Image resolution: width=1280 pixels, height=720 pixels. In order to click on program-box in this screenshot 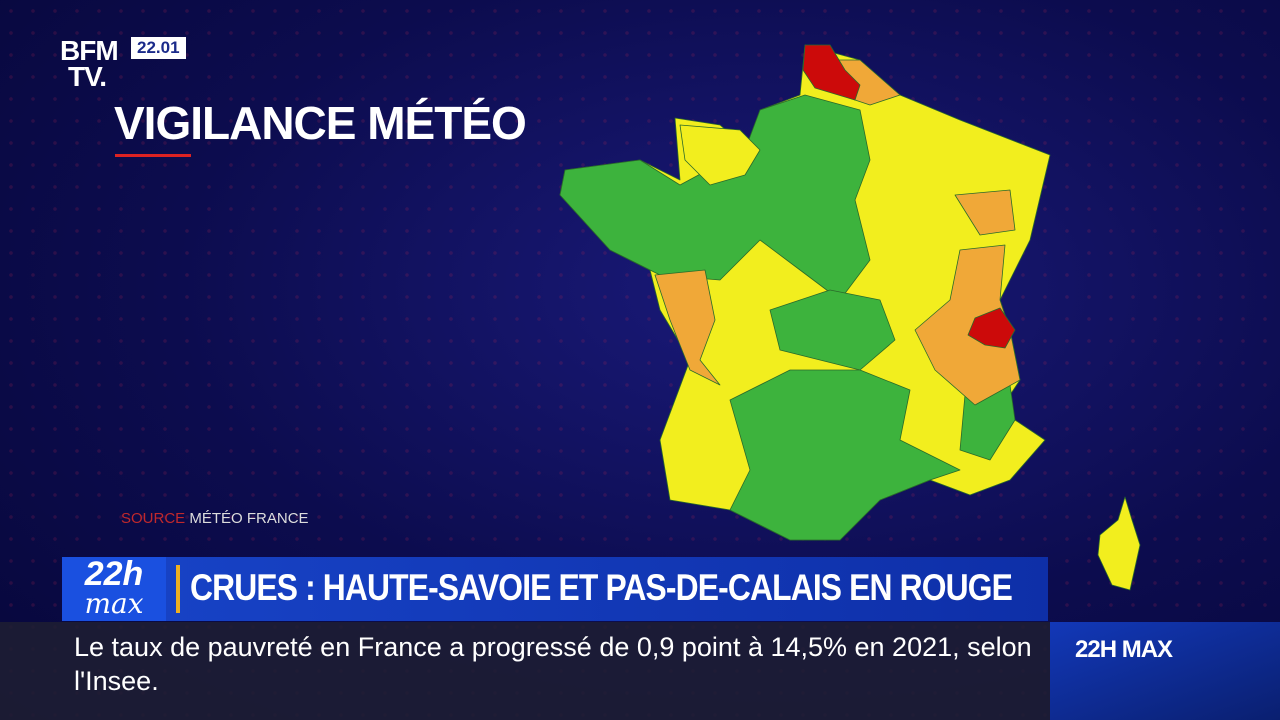, I will do `click(1165, 671)`.